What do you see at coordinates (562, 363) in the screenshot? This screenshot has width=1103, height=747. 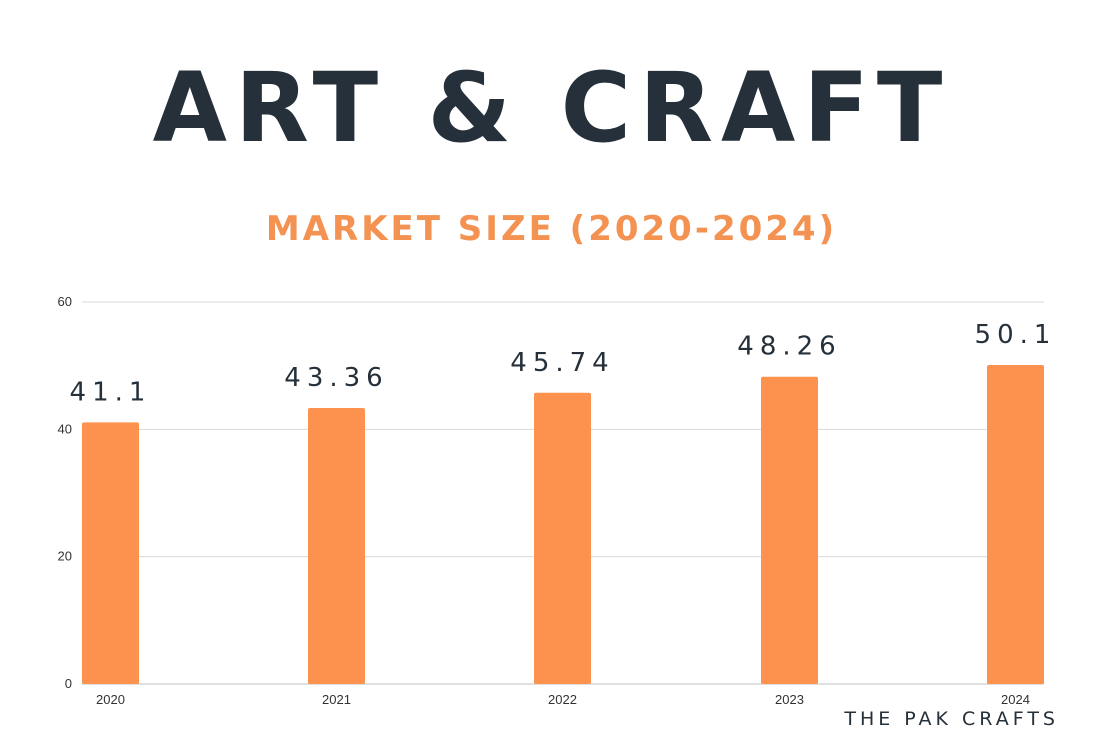 I see `value-label: 45.74` at bounding box center [562, 363].